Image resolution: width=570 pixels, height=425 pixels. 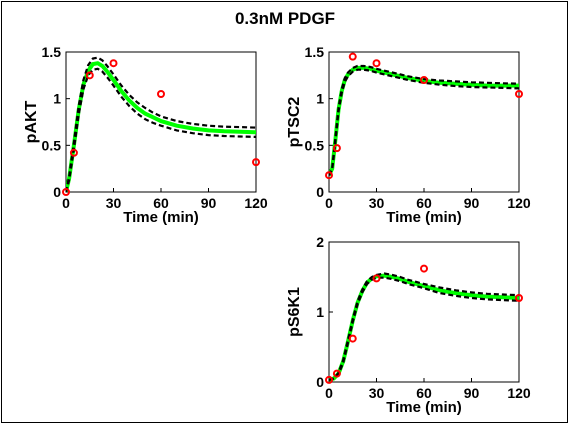 I want to click on y-tick-label: 2, so click(x=320, y=242).